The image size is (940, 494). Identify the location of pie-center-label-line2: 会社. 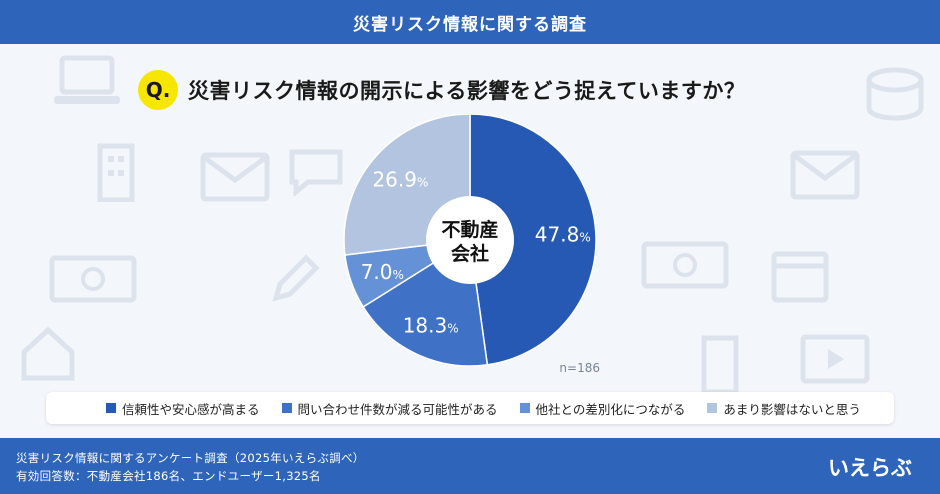
(470, 253).